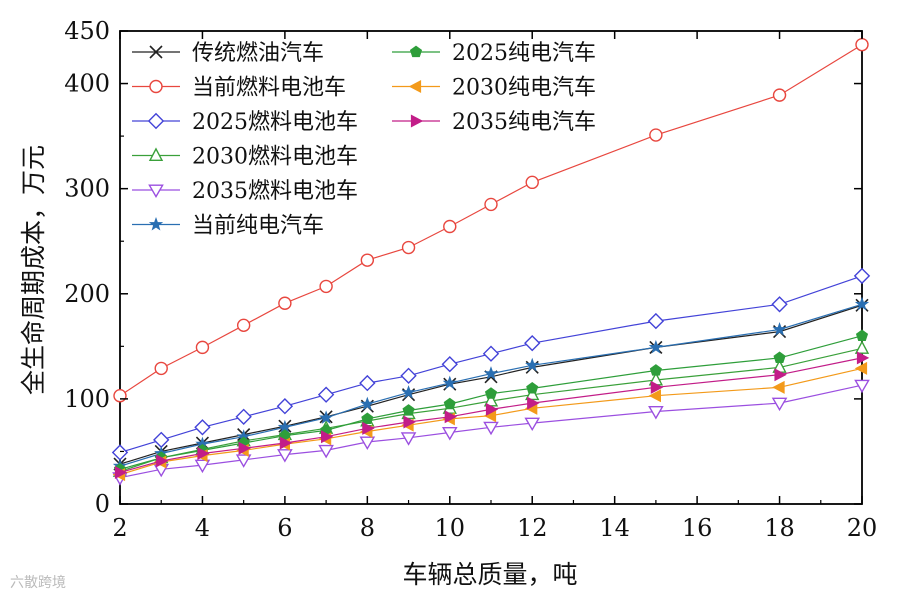 This screenshot has height=600, width=900. What do you see at coordinates (258, 226) in the screenshot?
I see `legend-label: 当前纯电汽车` at bounding box center [258, 226].